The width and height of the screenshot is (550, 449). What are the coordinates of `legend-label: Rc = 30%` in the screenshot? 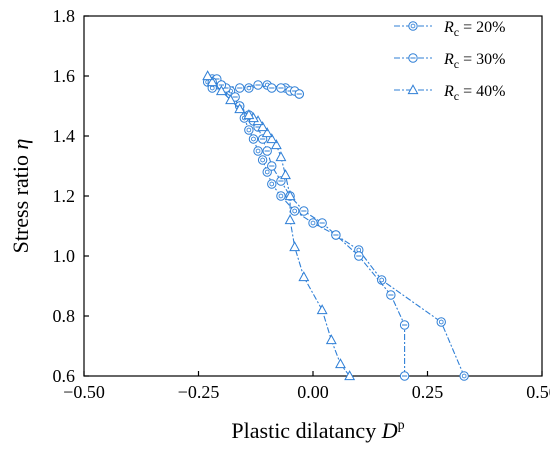 It's located at (474, 61).